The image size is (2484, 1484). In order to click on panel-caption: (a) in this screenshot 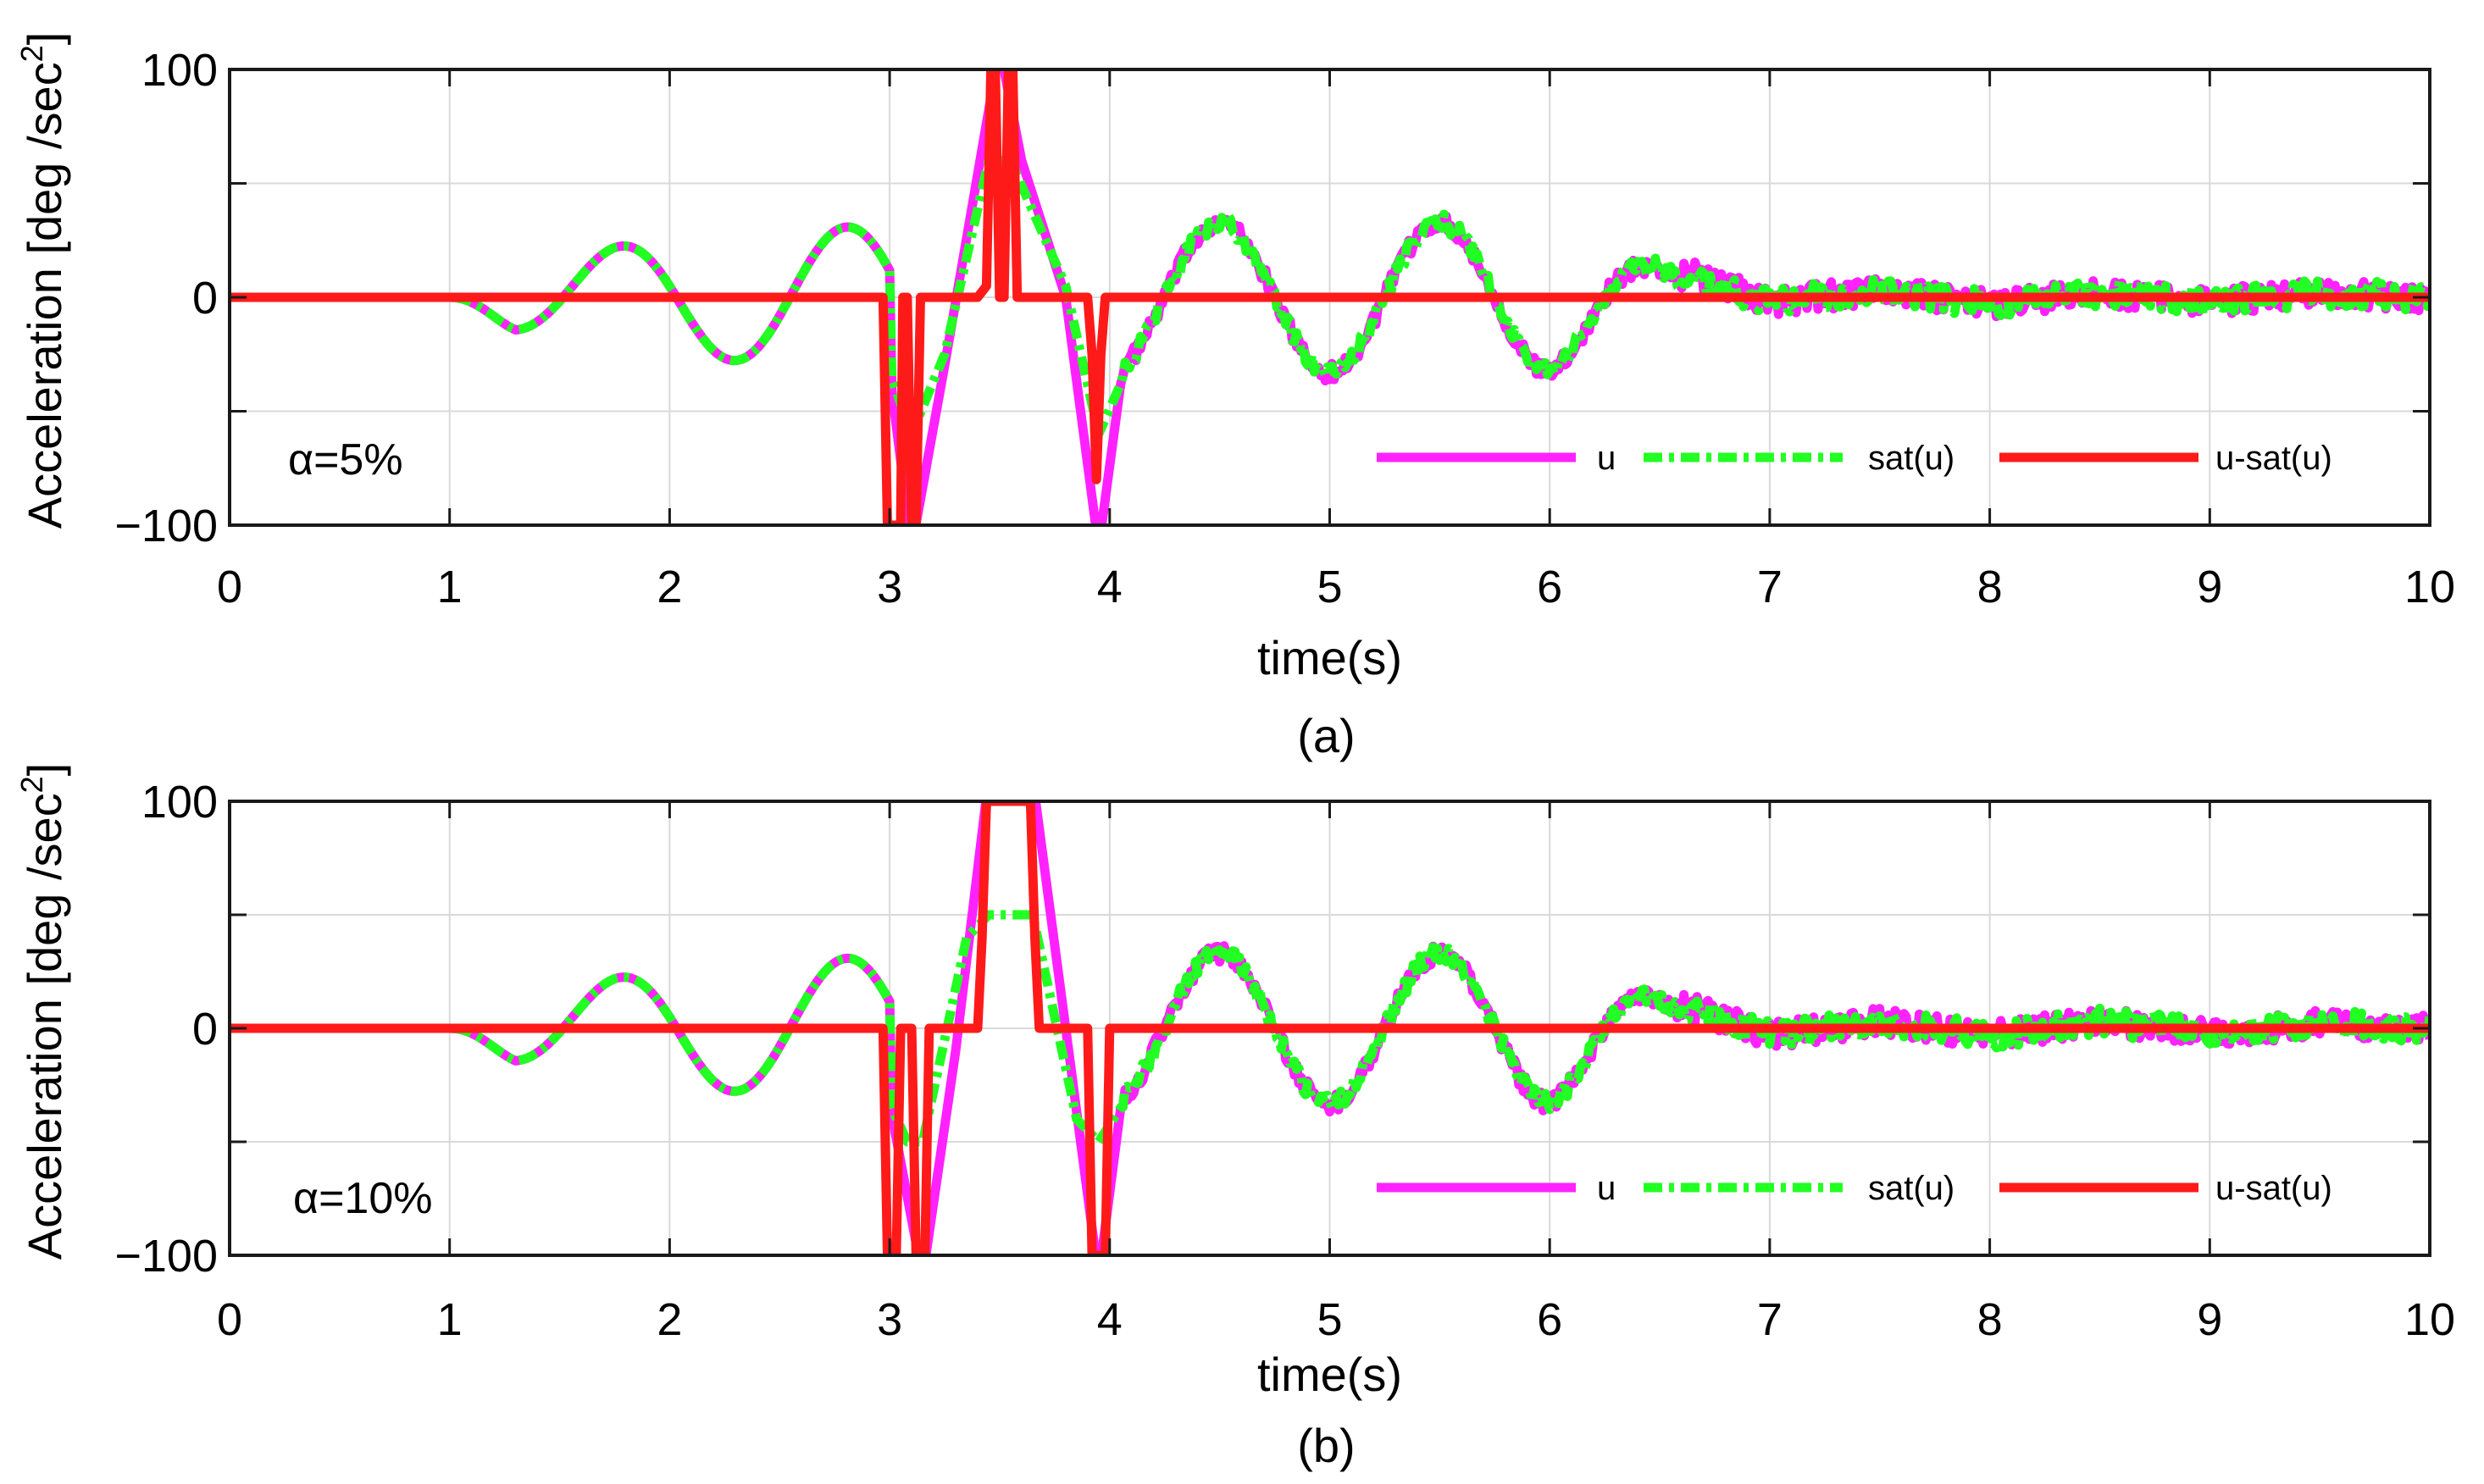, I will do `click(1326, 735)`.